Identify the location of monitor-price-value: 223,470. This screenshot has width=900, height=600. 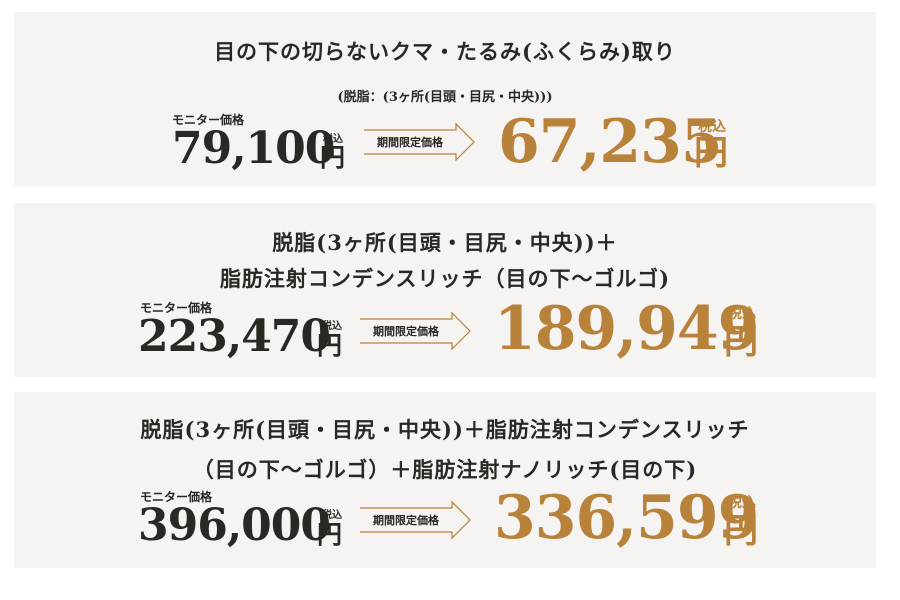
(234, 336).